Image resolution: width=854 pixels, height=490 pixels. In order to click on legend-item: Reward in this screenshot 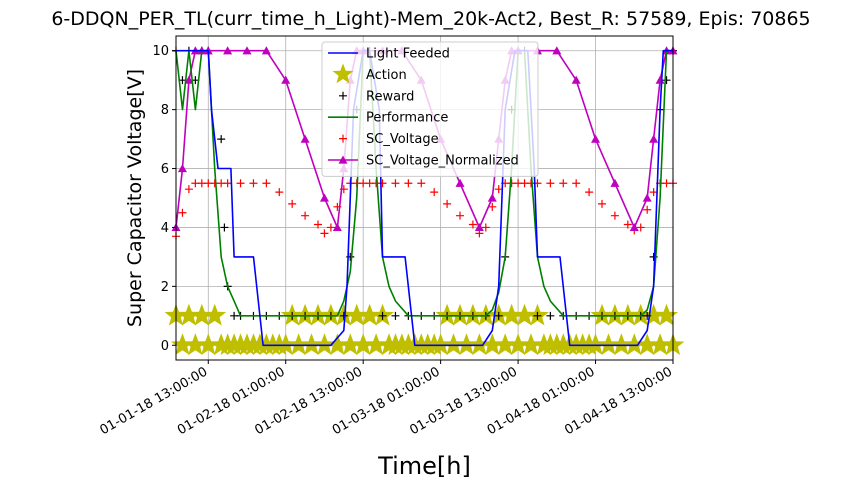, I will do `click(376, 96)`.